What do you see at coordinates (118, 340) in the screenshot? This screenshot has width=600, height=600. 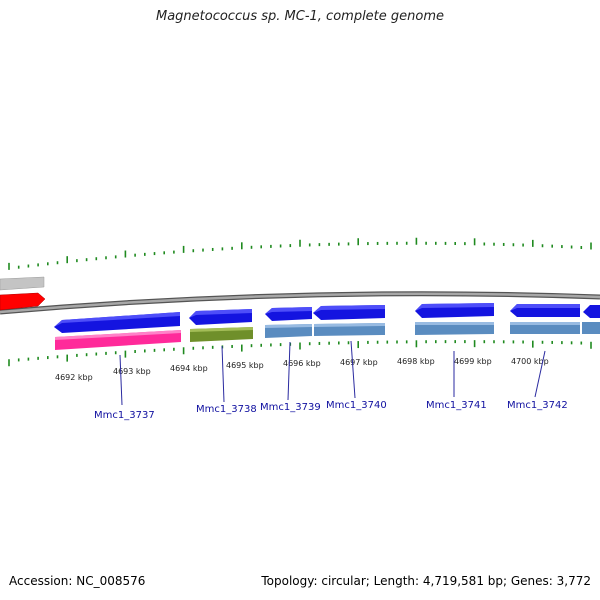 I see `gene-bar-pink` at bounding box center [118, 340].